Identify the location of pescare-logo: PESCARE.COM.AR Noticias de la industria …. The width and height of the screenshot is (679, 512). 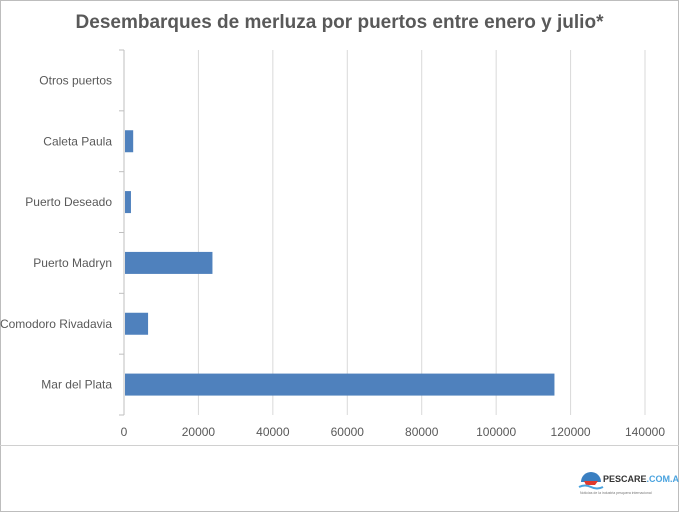
(628, 484).